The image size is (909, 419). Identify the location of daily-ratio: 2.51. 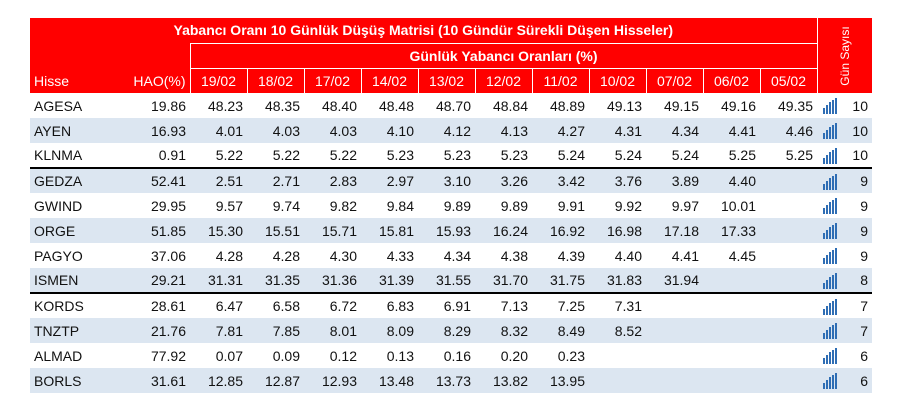
(218, 180).